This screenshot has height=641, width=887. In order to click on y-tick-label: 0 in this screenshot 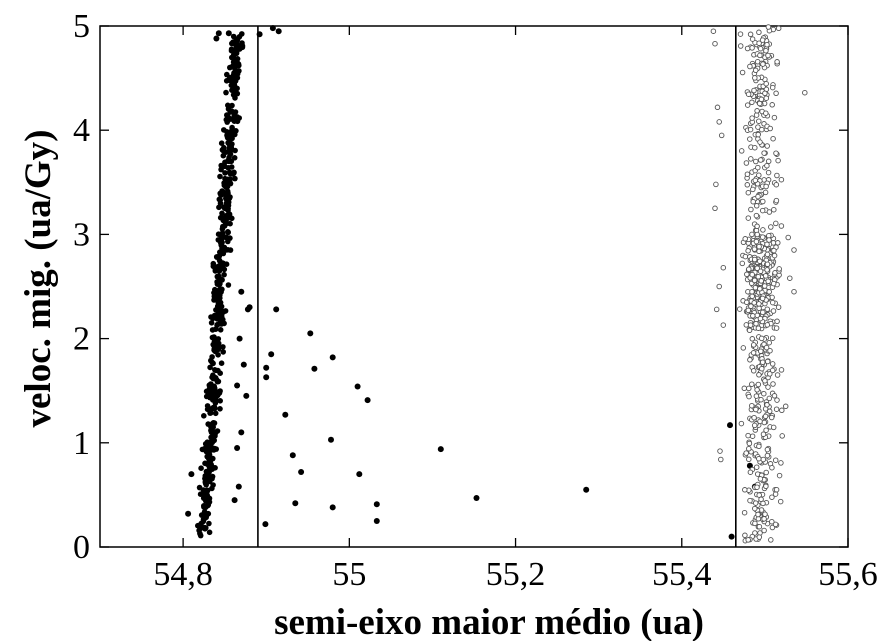, I will do `click(81, 547)`.